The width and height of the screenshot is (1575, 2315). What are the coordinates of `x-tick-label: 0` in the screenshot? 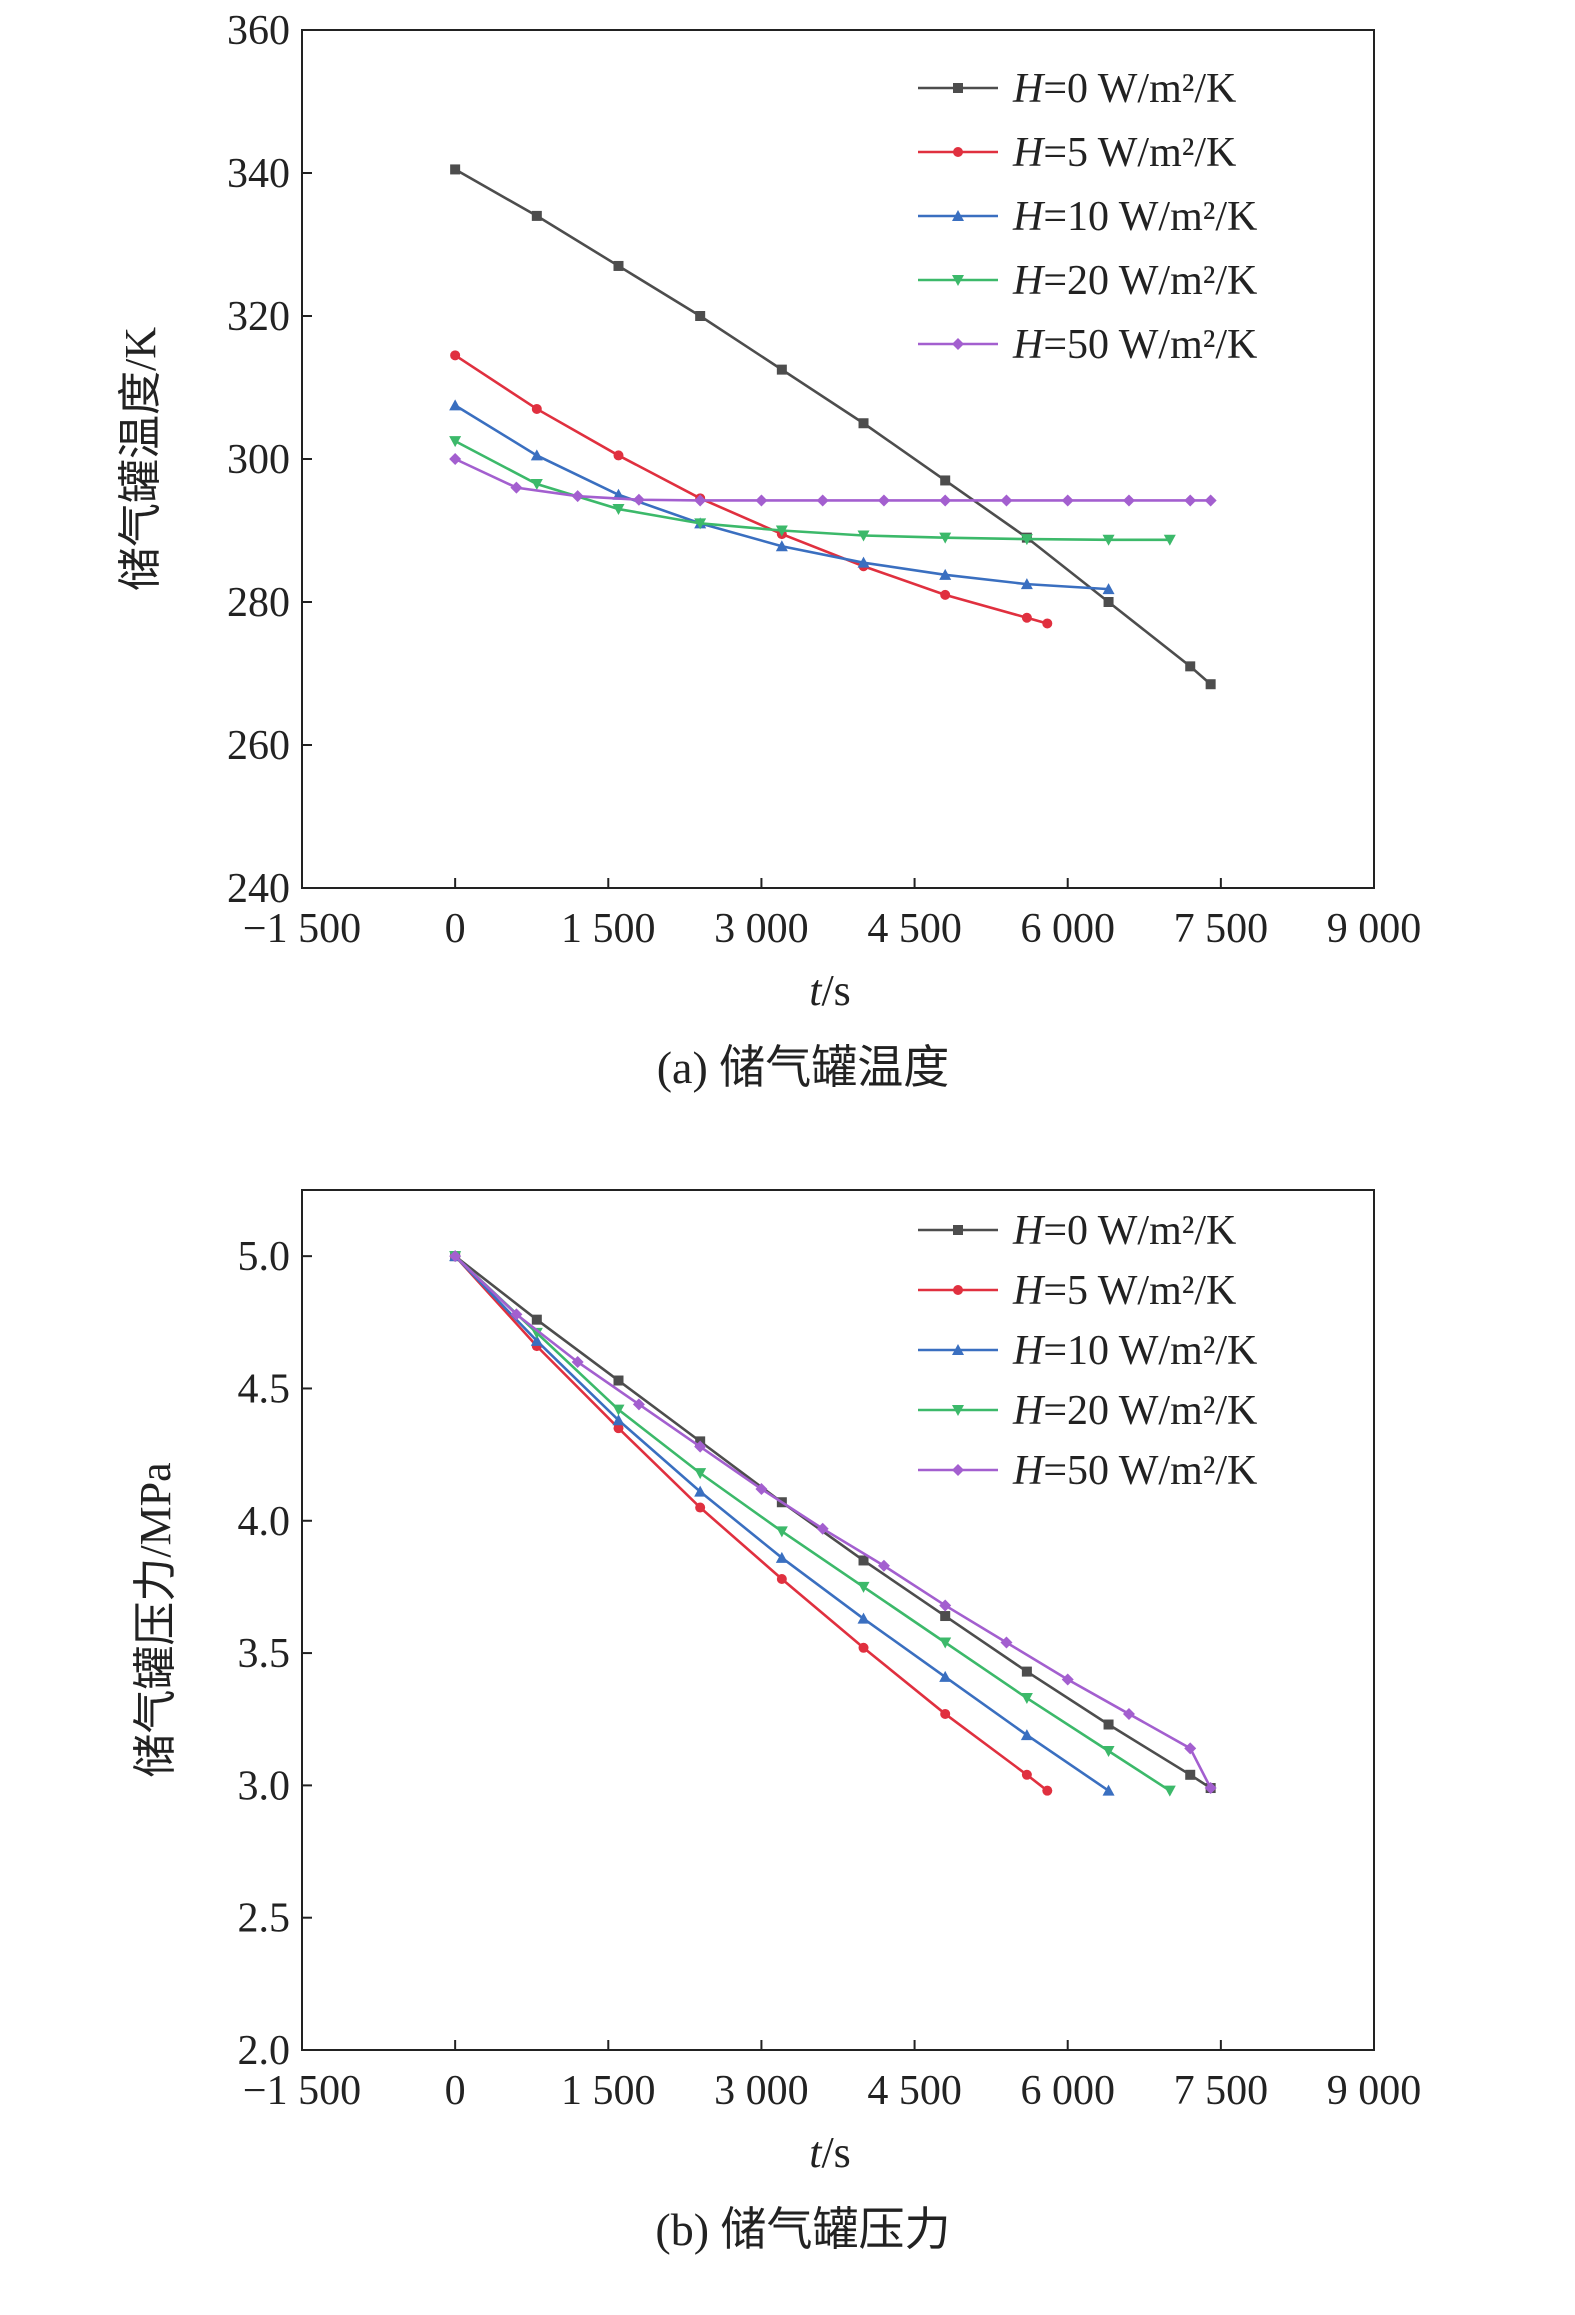 It's located at (455, 929).